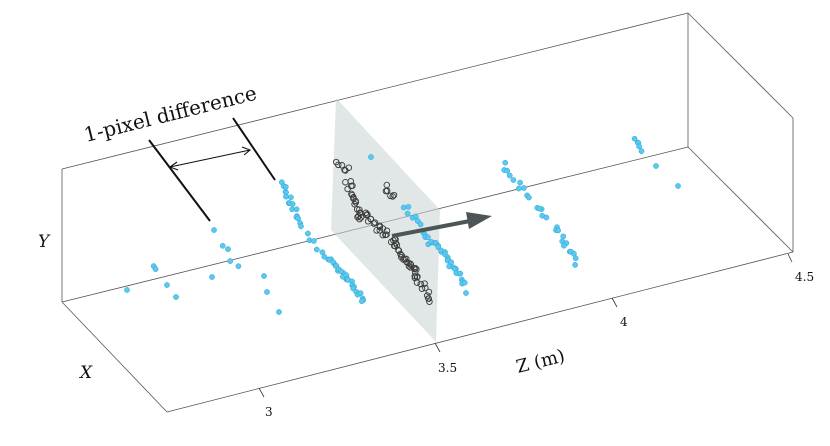 The height and width of the screenshot is (446, 830). Describe the element at coordinates (624, 322) in the screenshot. I see `tick-label-4: 4` at that location.